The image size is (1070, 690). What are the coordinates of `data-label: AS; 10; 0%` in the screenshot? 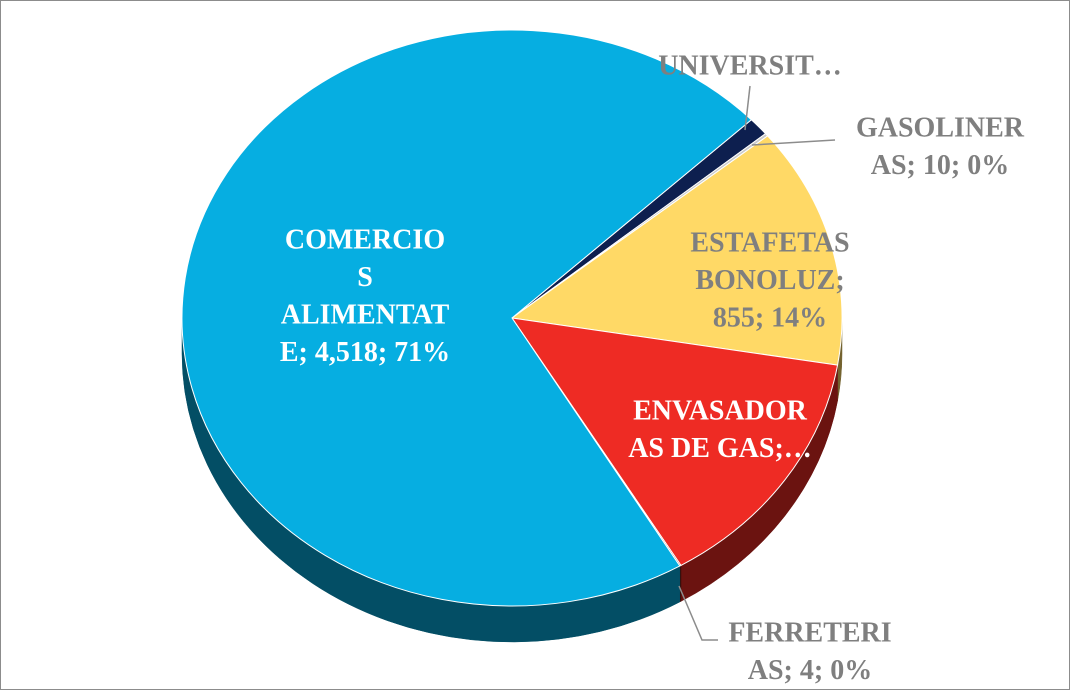 It's located at (940, 165).